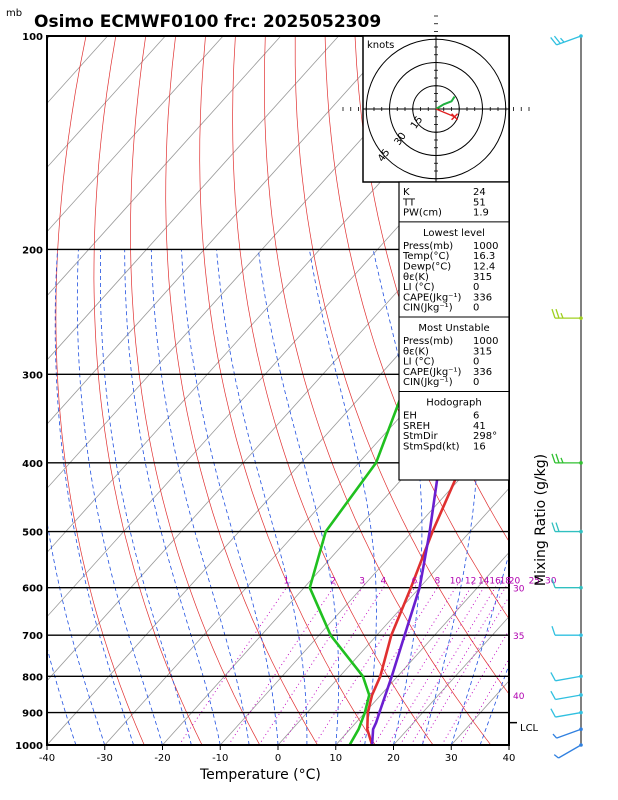  Describe the element at coordinates (453, 328) in the screenshot. I see `section-title: Most Unstable` at that location.